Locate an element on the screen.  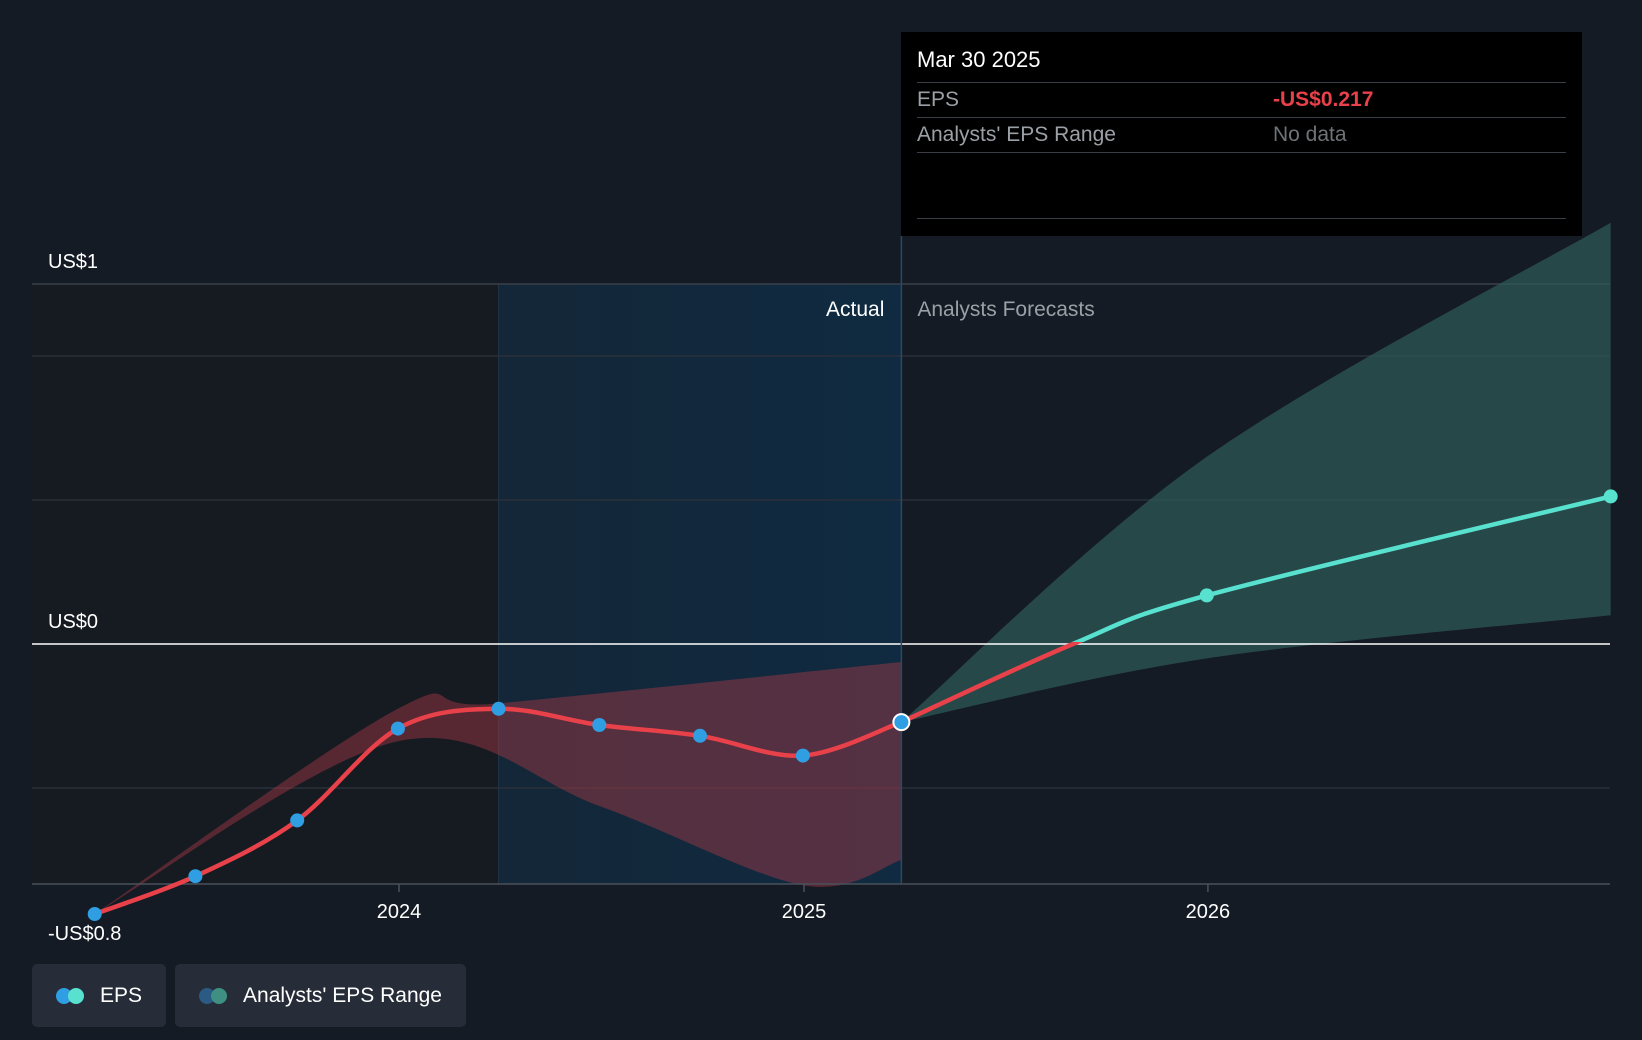
tooltip-range-value: No data is located at coordinates (1310, 134).